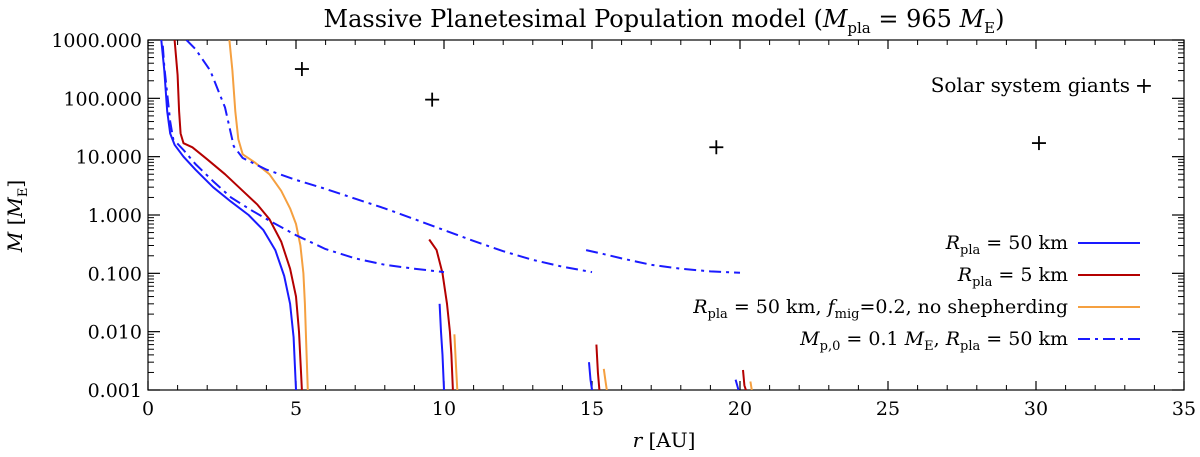 This screenshot has height=457, width=1200. I want to click on x-axis-label: r [AU], so click(664, 440).